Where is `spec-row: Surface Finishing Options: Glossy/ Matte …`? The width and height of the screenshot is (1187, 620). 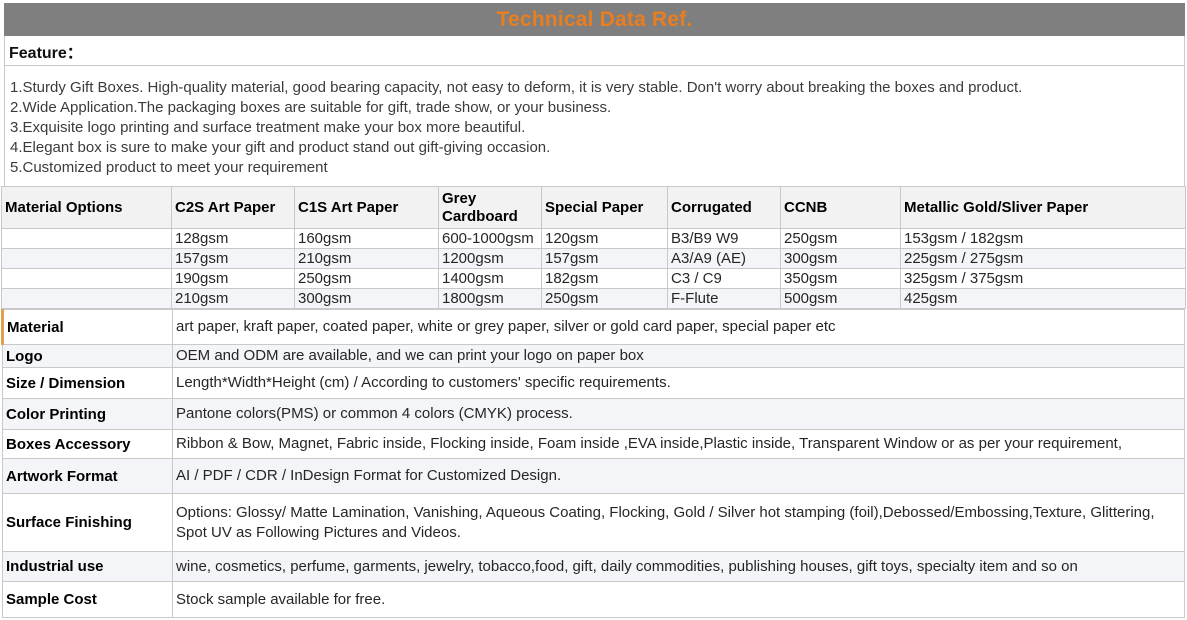
spec-row: Surface Finishing Options: Glossy/ Matte … is located at coordinates (593, 522).